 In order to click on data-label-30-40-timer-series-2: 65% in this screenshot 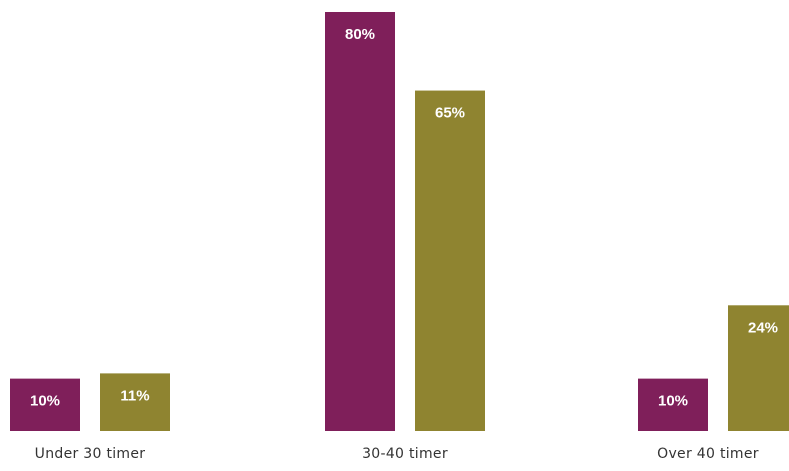, I will do `click(450, 113)`.